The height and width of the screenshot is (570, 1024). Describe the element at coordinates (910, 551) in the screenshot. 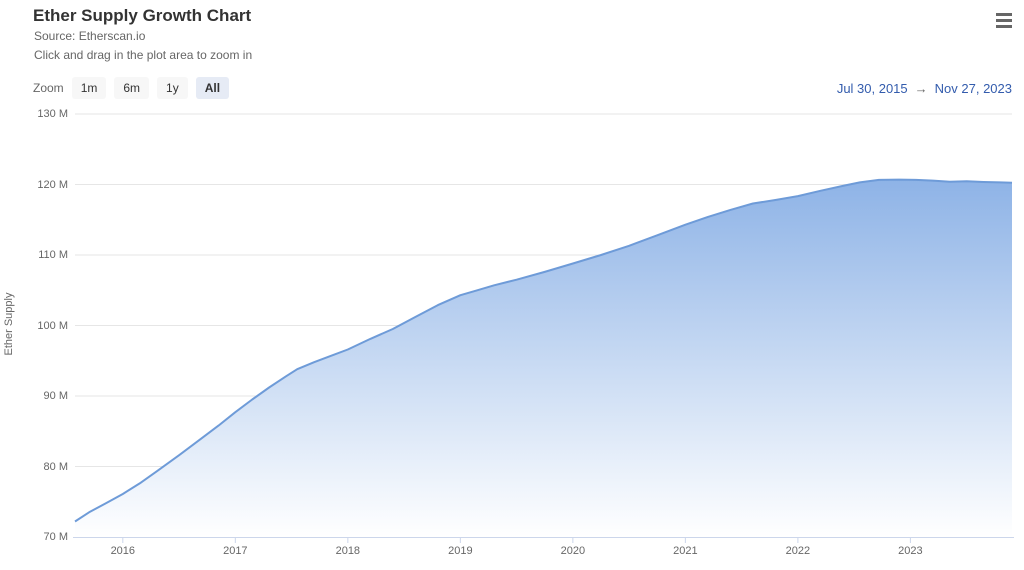

I see `x-axis-tick-label: 2023` at that location.